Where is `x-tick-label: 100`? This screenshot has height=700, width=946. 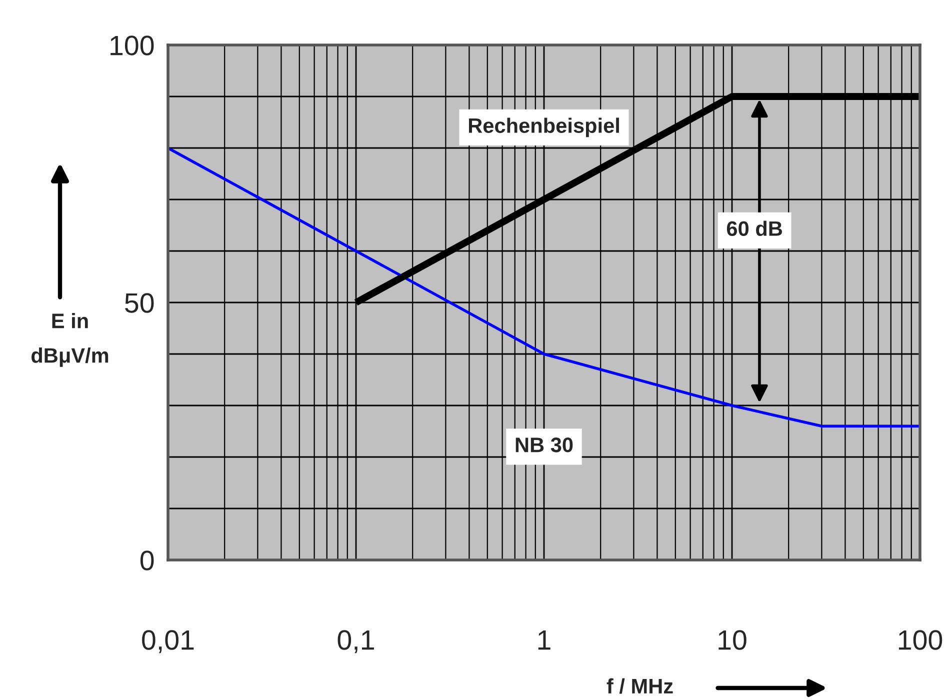
x-tick-label: 100 is located at coordinates (920, 640).